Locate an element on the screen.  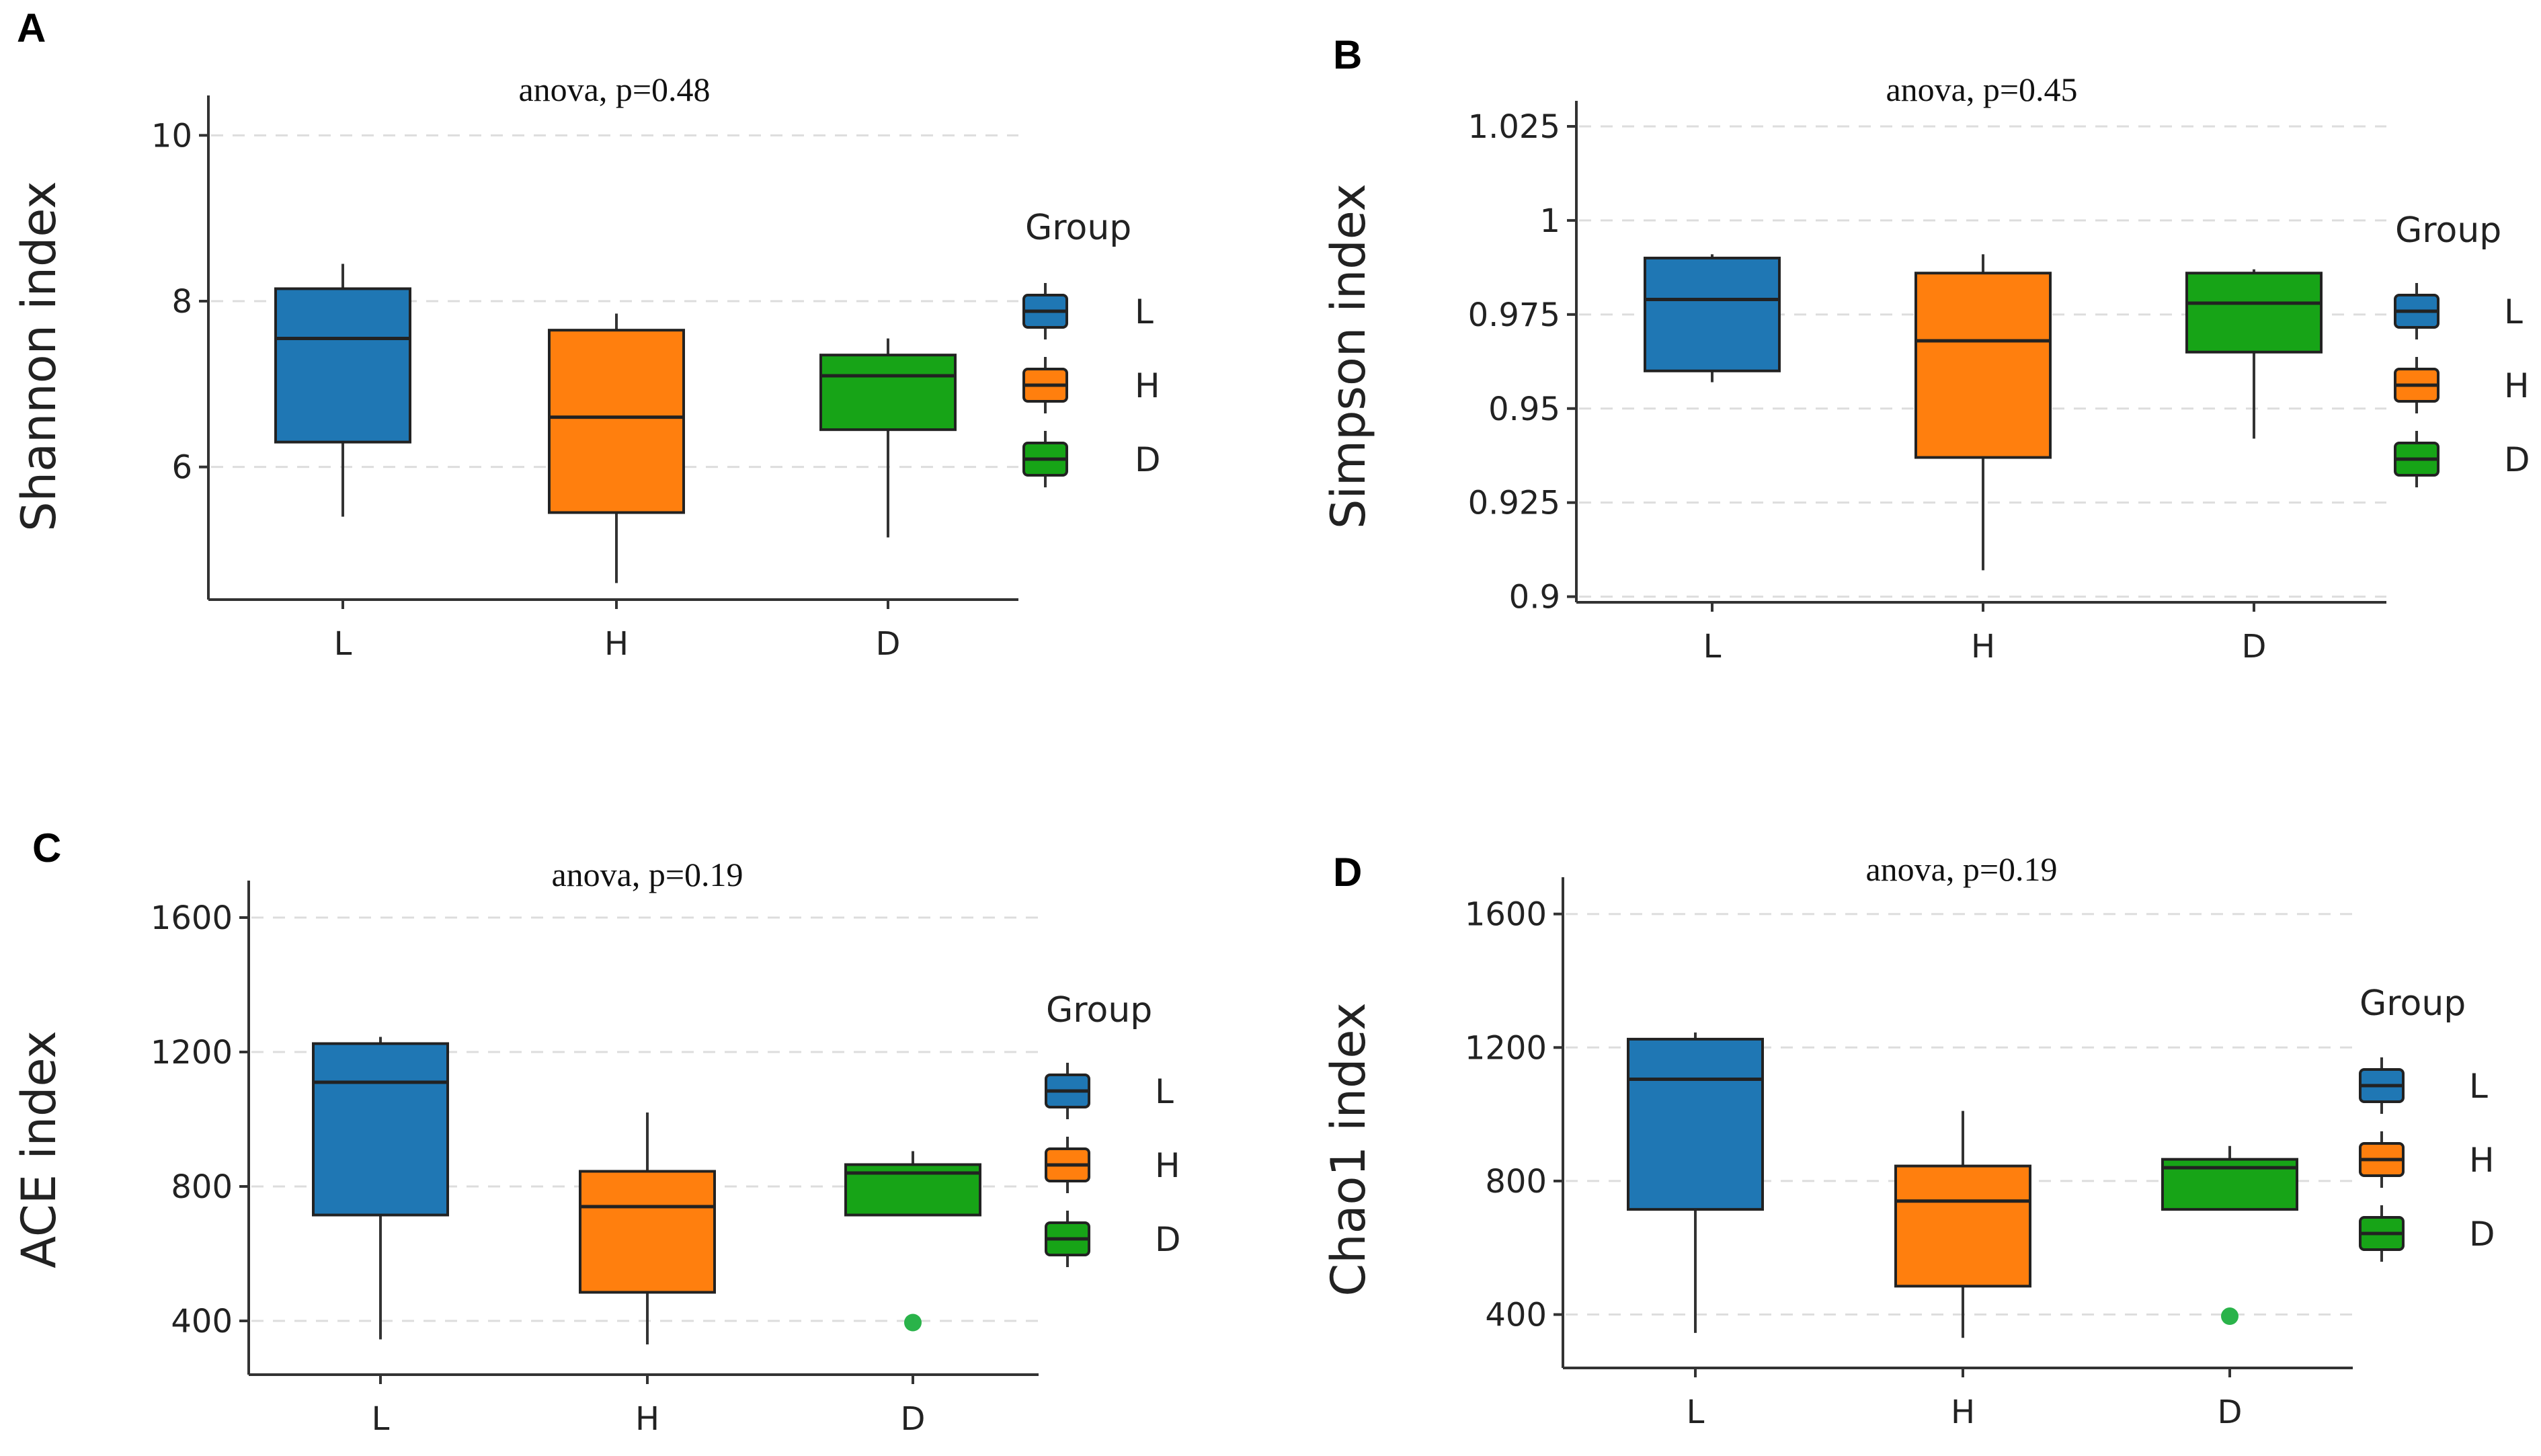
panel-d-legend-item-h: H is located at coordinates (2427, 1159).